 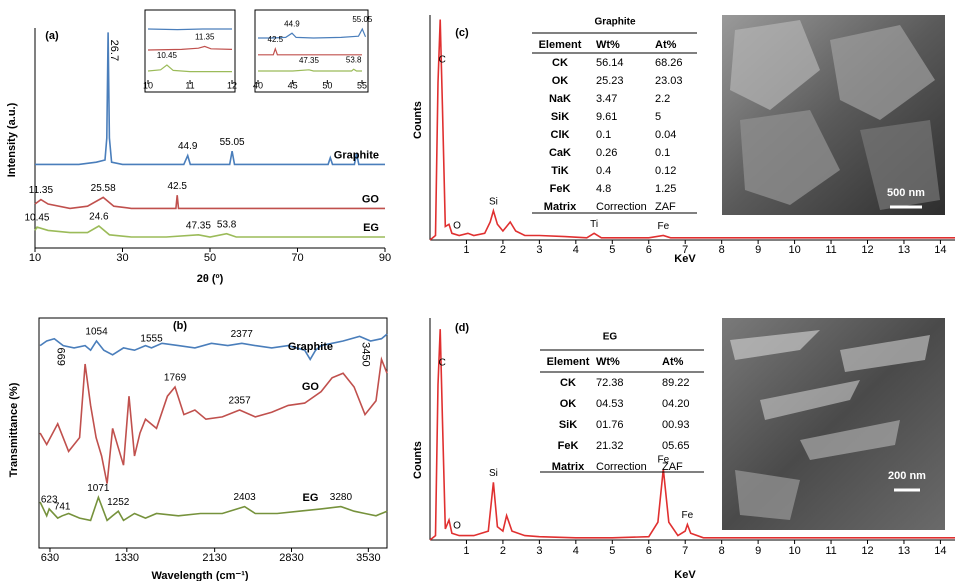 I want to click on table-cell: 25.23, so click(x=610, y=81).